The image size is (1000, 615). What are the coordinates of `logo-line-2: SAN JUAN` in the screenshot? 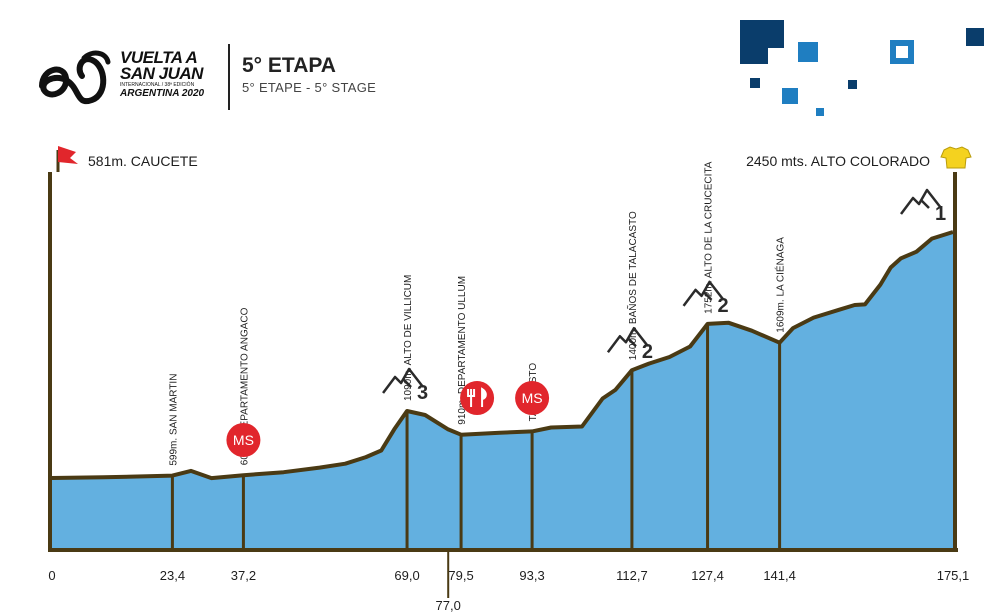 It's located at (161, 73).